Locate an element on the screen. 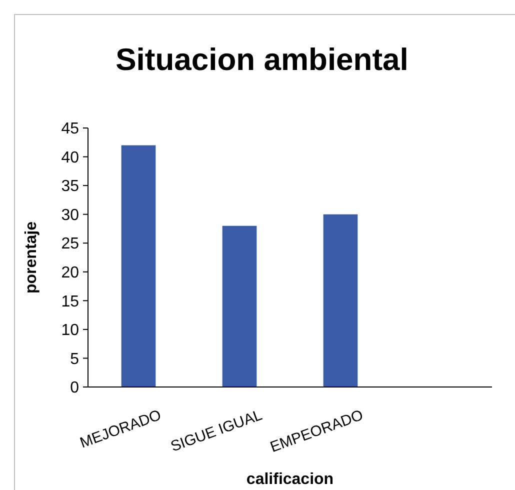 Image resolution: width=515 pixels, height=490 pixels. y-axis-title: porentaje is located at coordinates (31, 257).